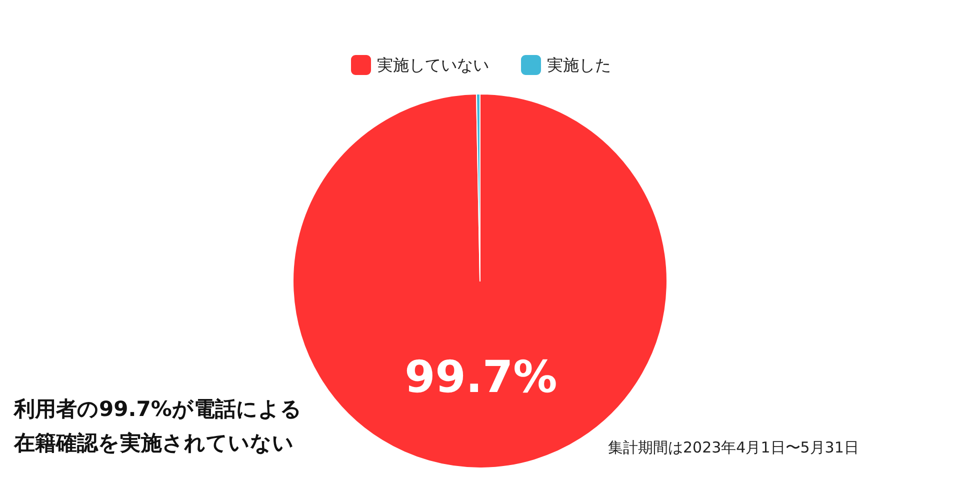 Image resolution: width=960 pixels, height=500 pixels. What do you see at coordinates (157, 426) in the screenshot?
I see `text: 利用者の99.7%が電話による在籍確認を実施されていない` at bounding box center [157, 426].